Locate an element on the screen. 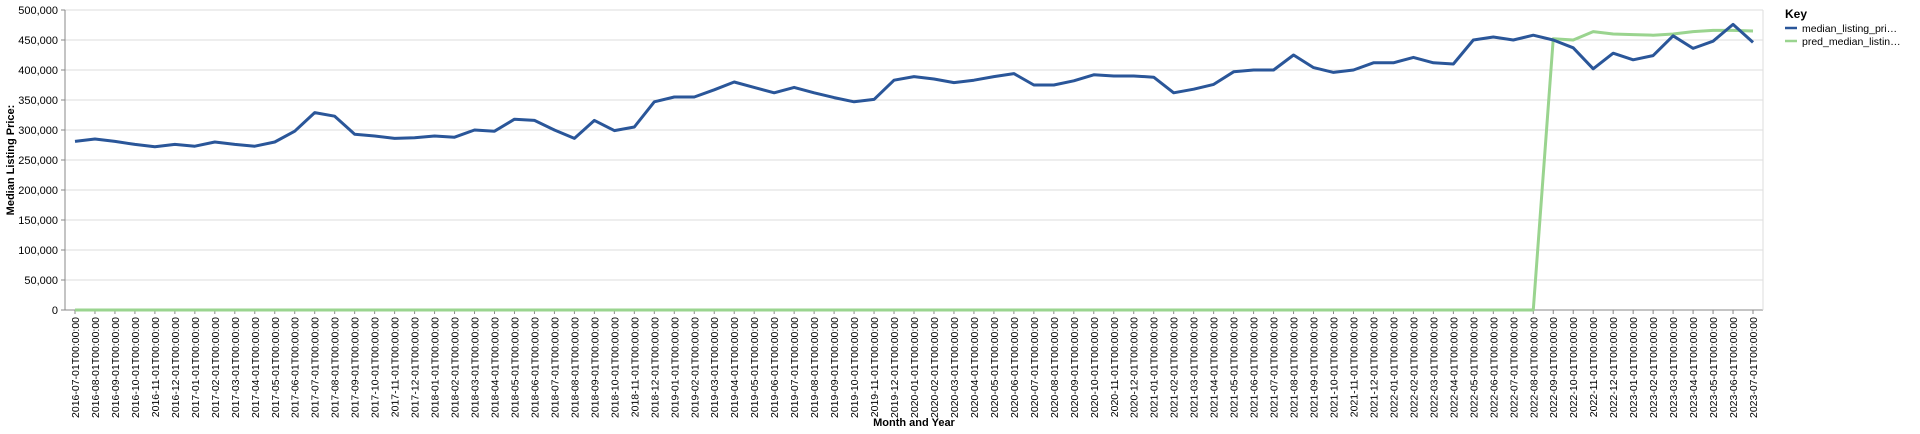 The height and width of the screenshot is (434, 1920). x-tick-label: 2018-05-01T00:00:00 is located at coordinates (515, 367).